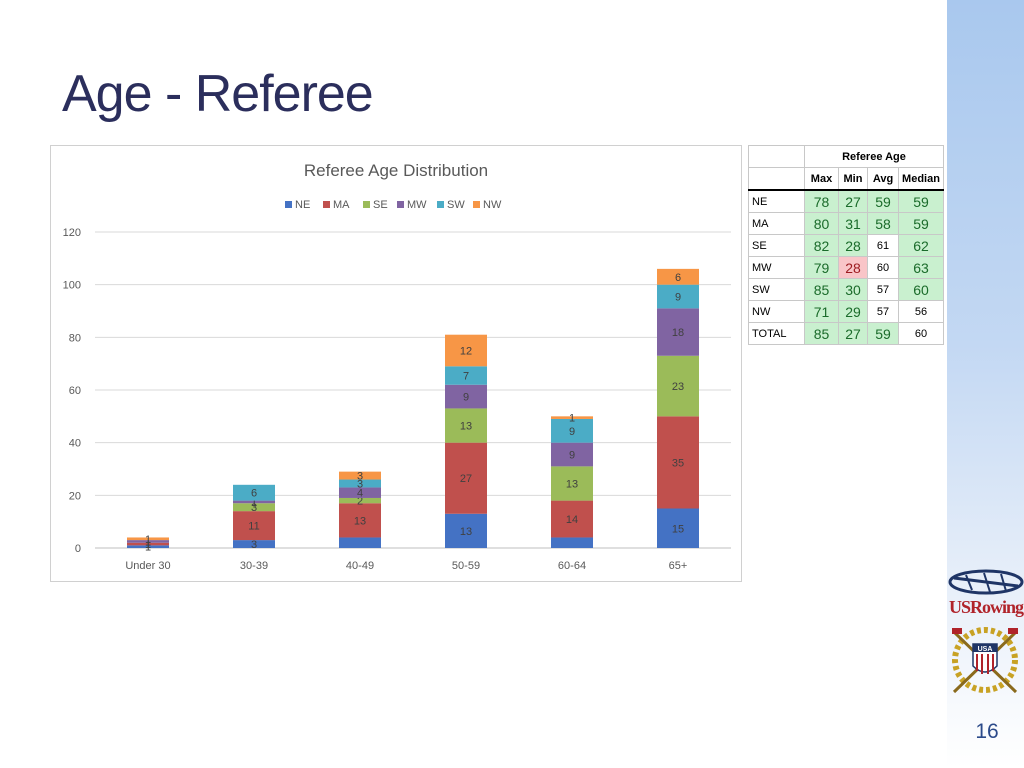  I want to click on data-label: 2, so click(360, 502).